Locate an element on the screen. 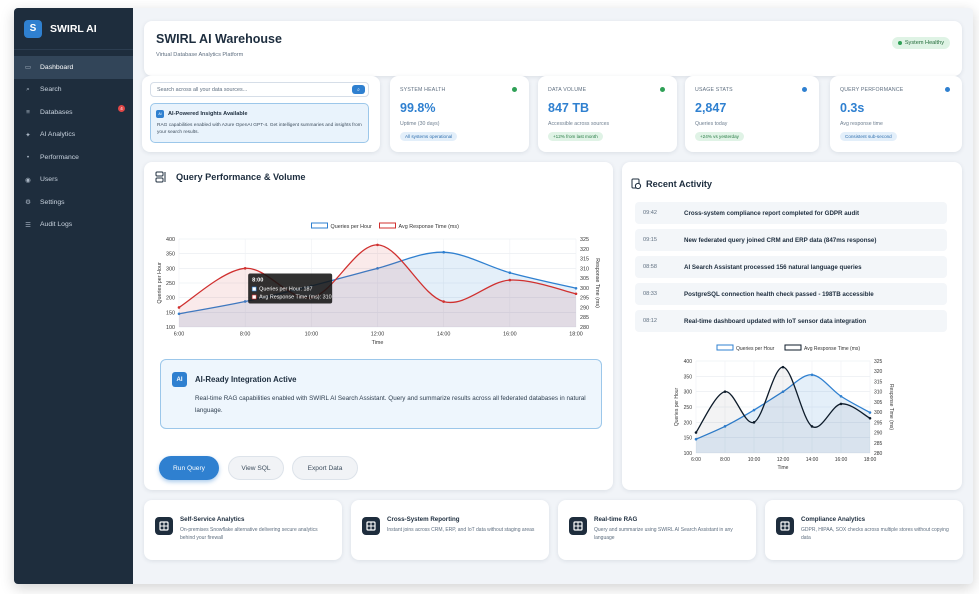  run-query-button: Run Query is located at coordinates (189, 468).